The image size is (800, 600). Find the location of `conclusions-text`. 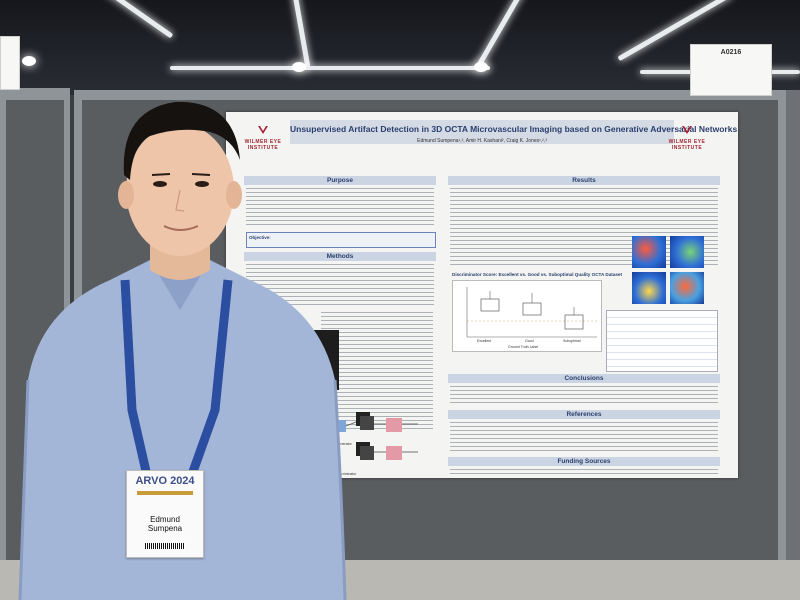

conclusions-text is located at coordinates (584, 396).